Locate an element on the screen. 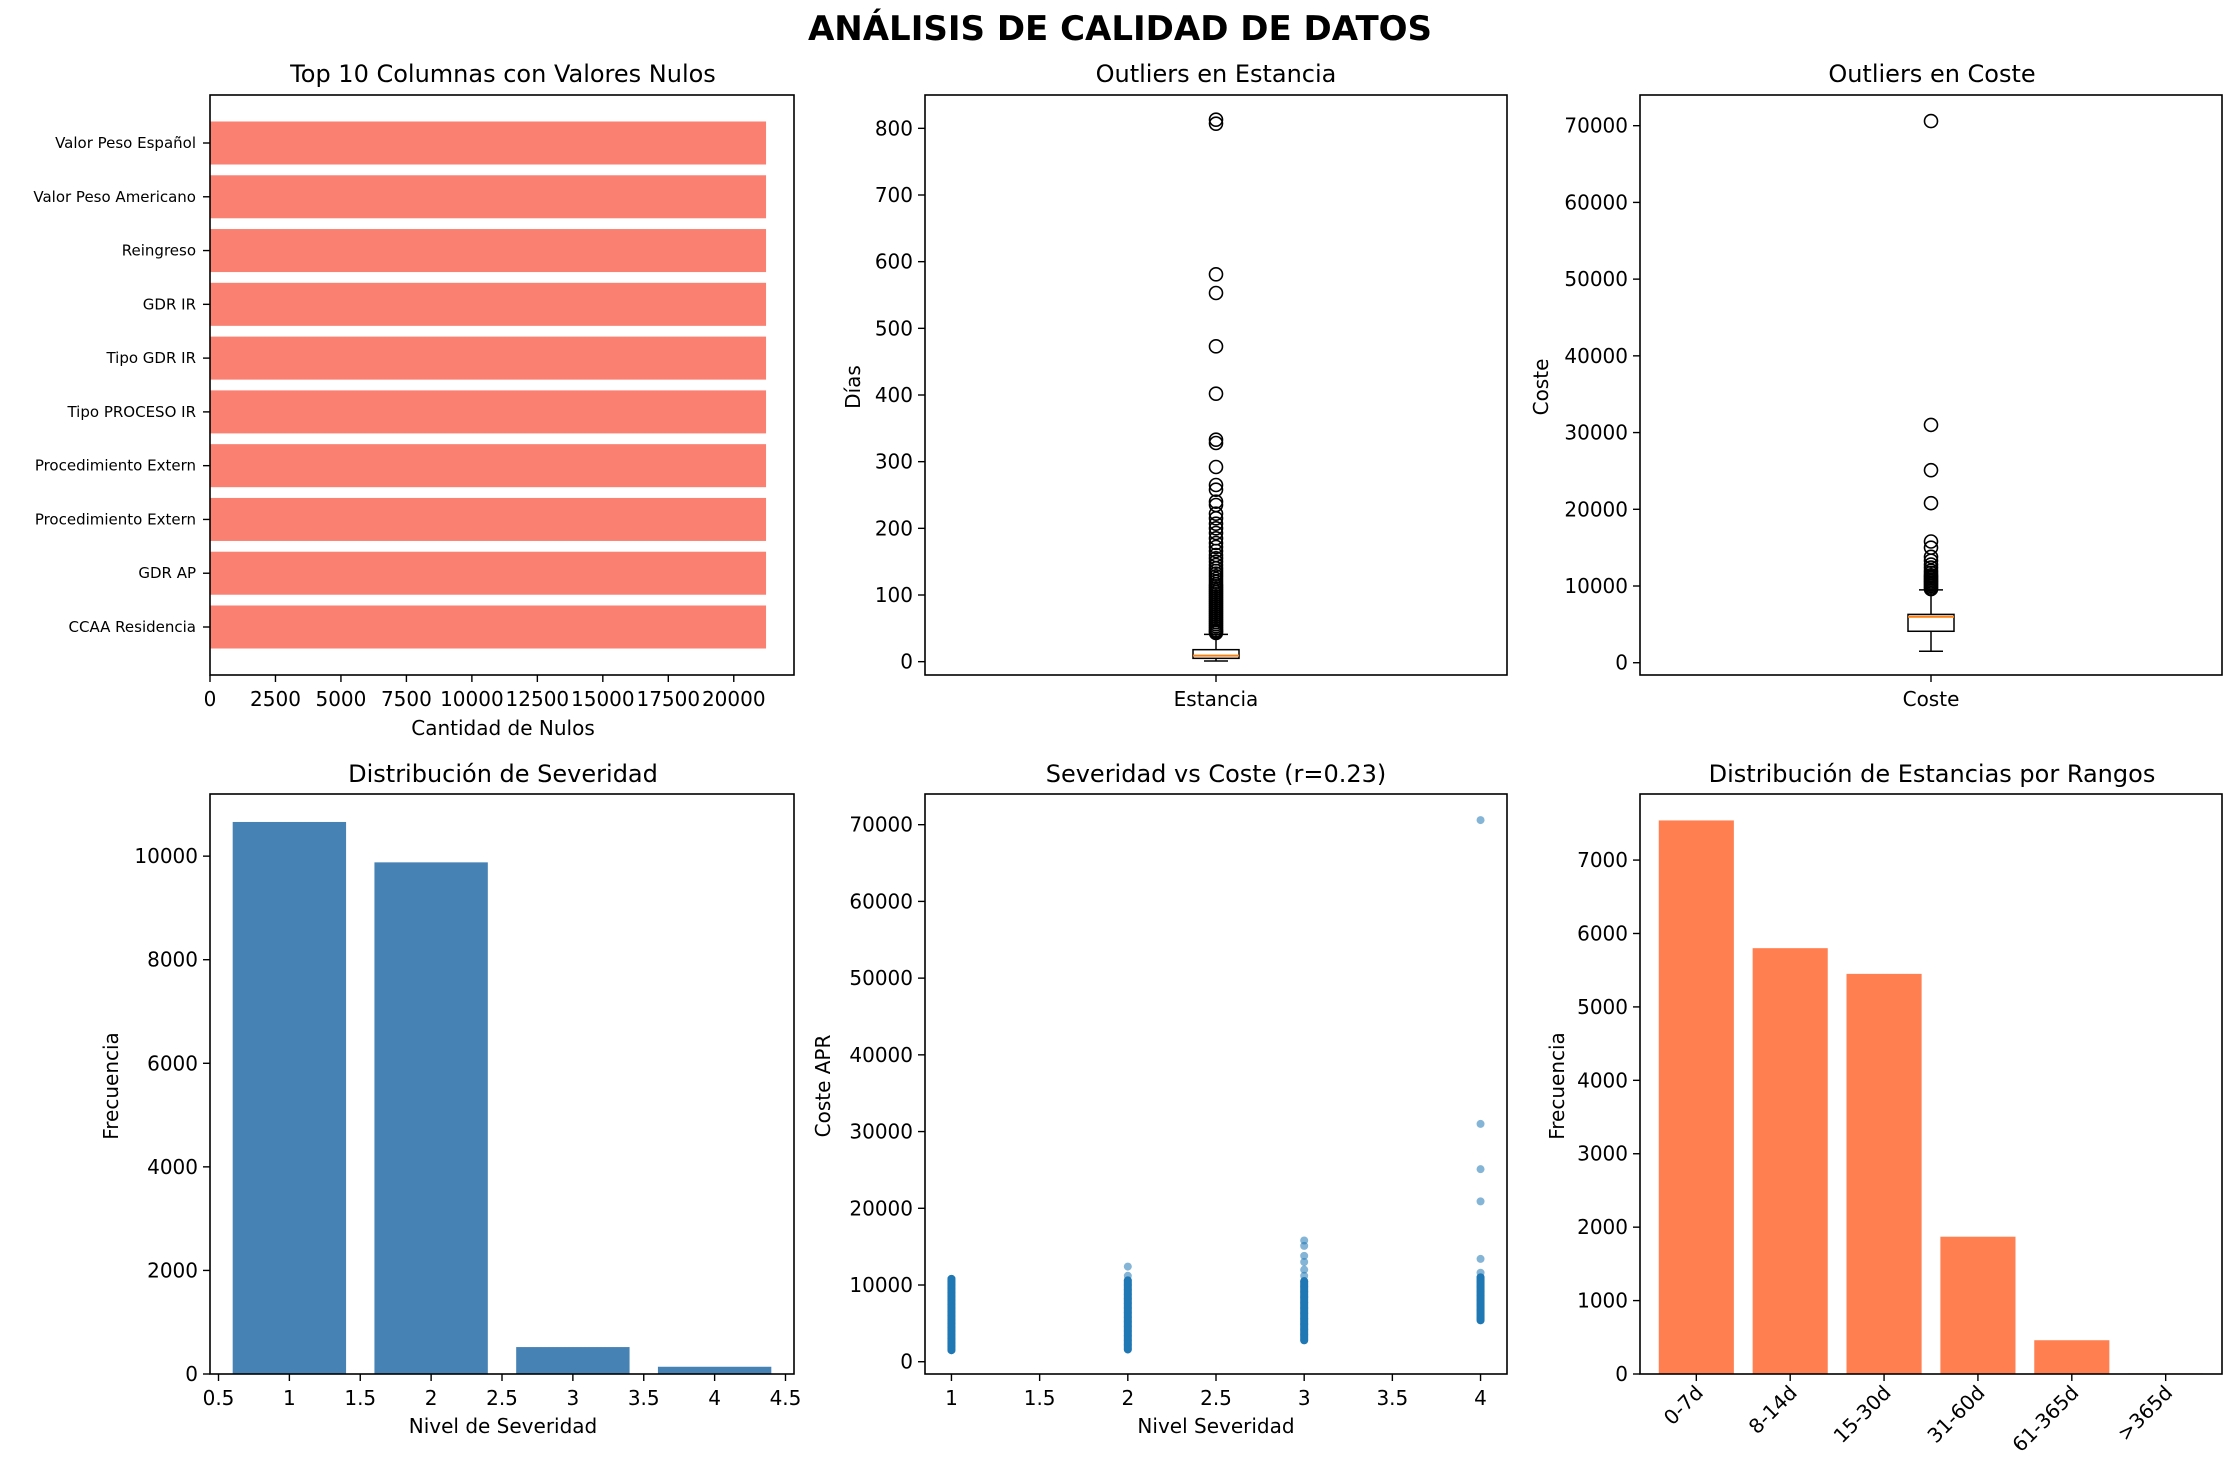 The image size is (2235, 1476). x-tick-label: Estancia is located at coordinates (1216, 699).